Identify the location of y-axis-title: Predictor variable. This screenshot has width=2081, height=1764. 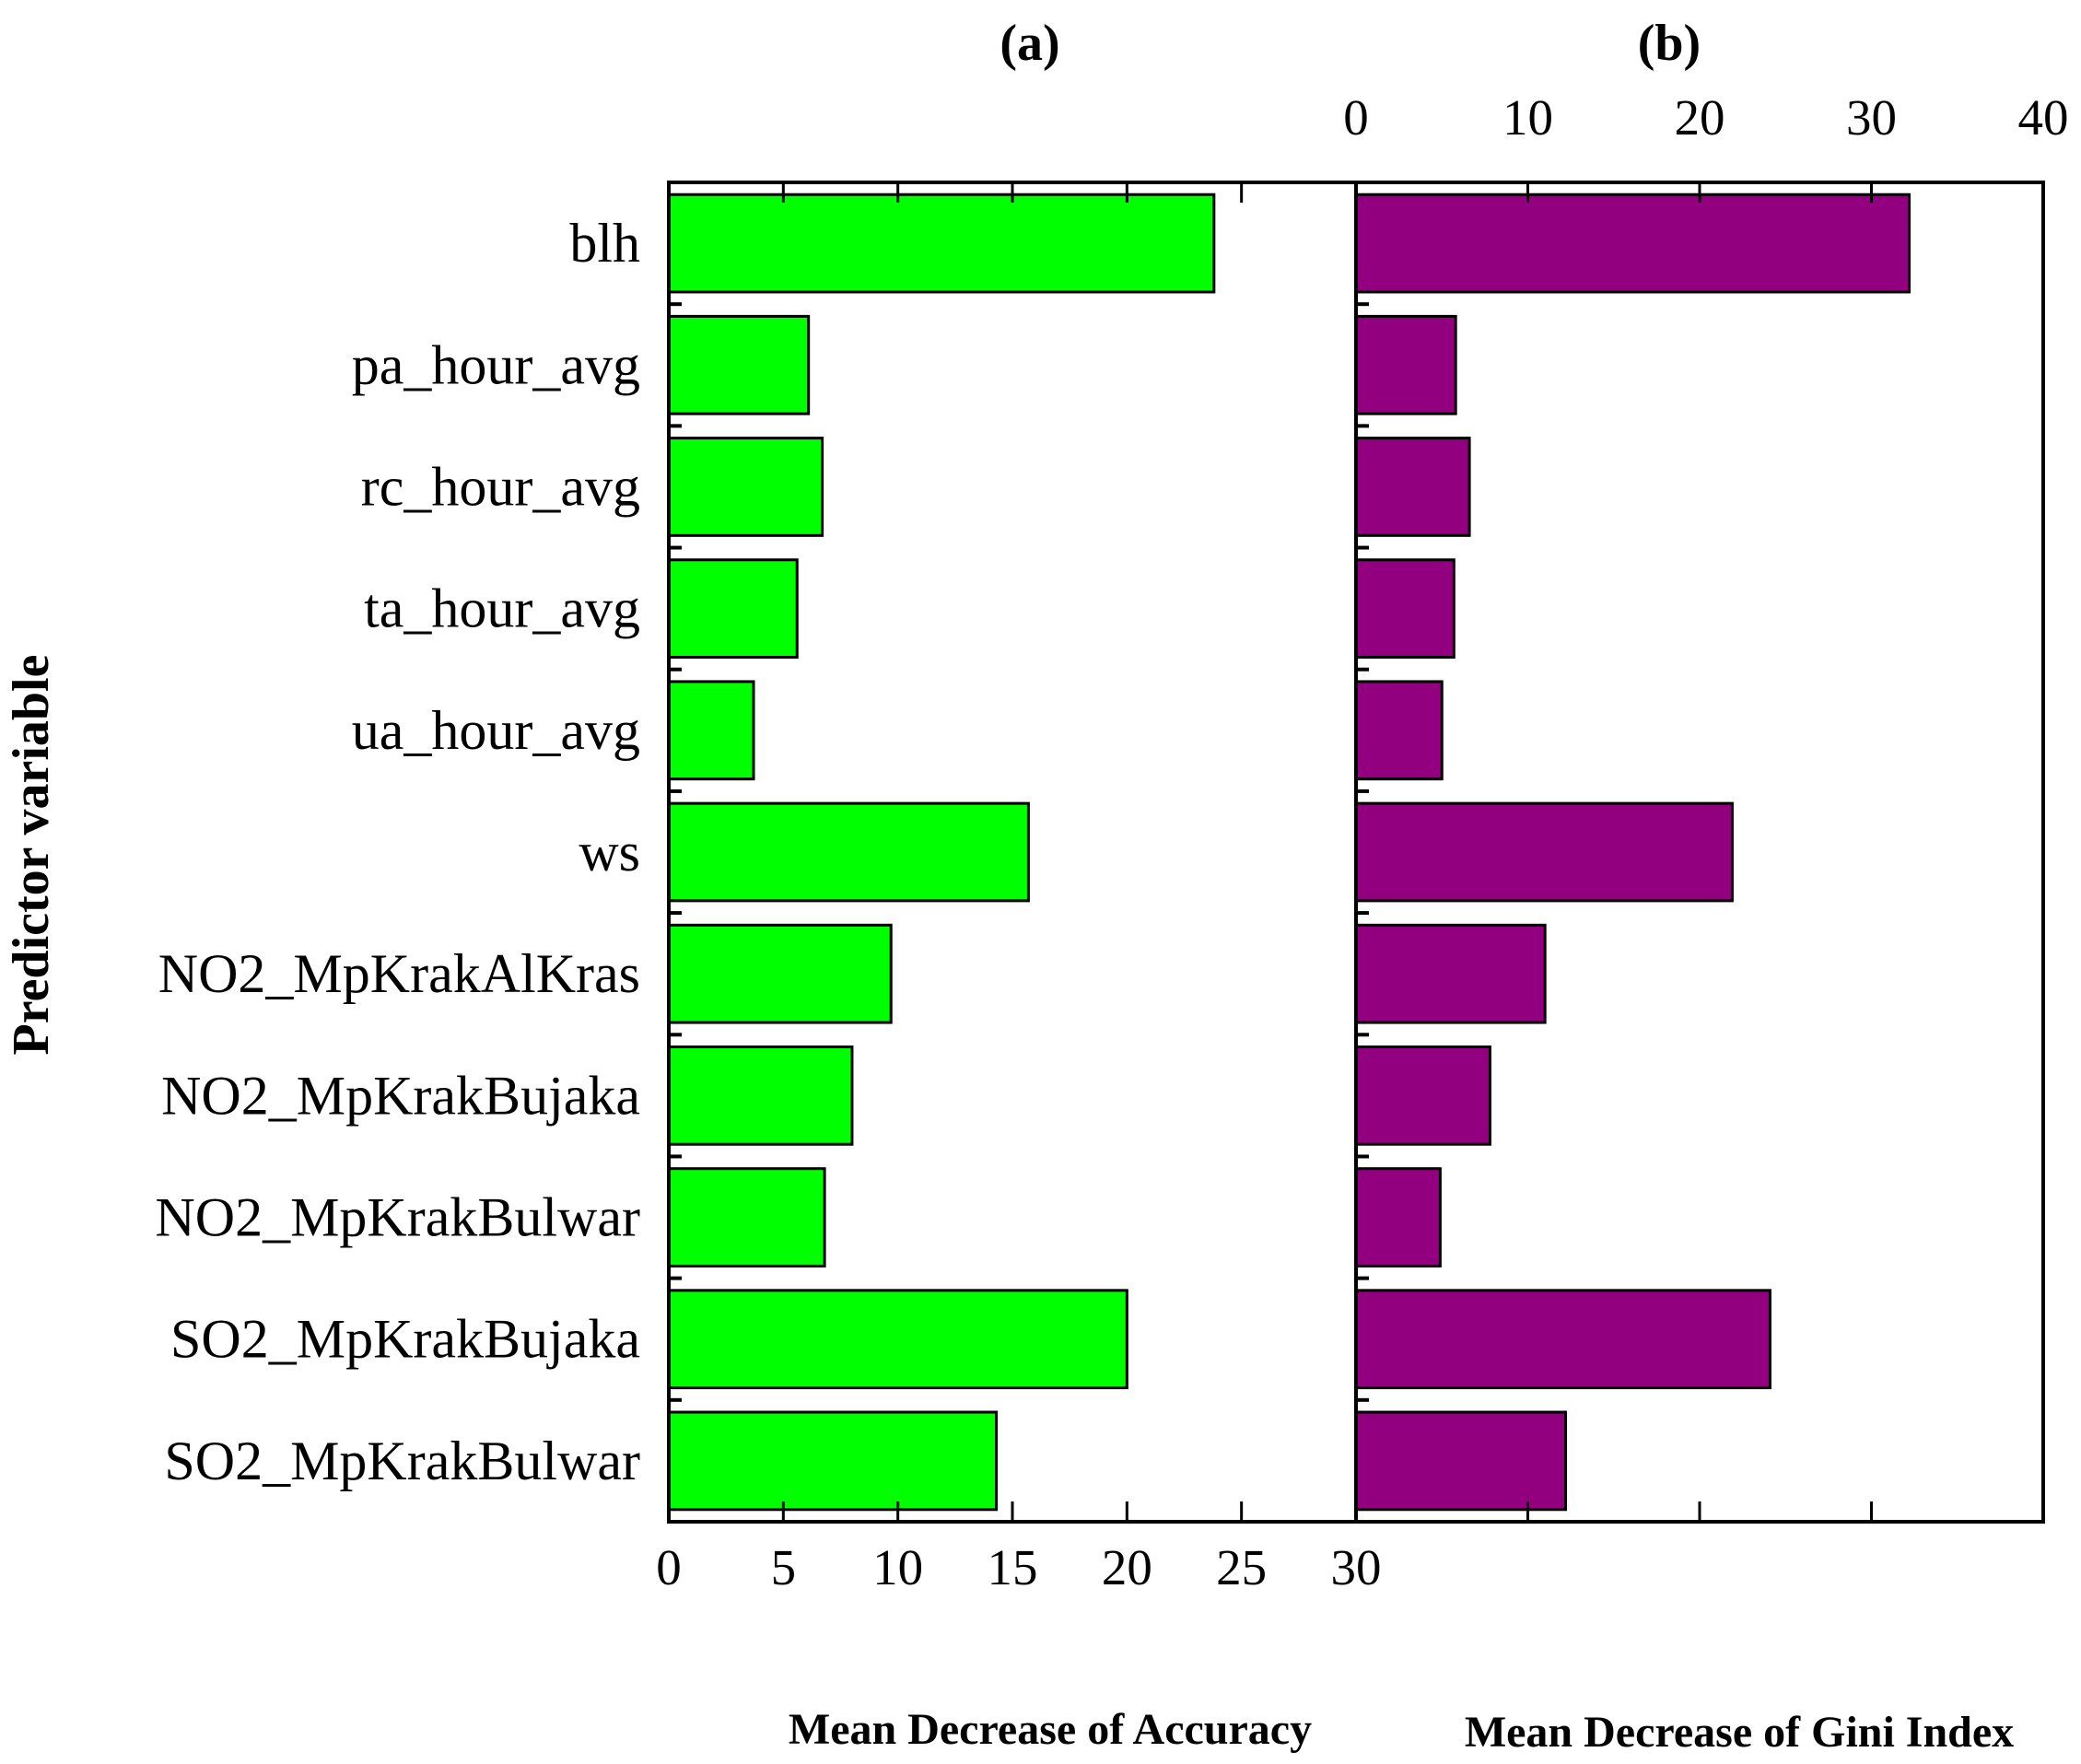
(31, 856).